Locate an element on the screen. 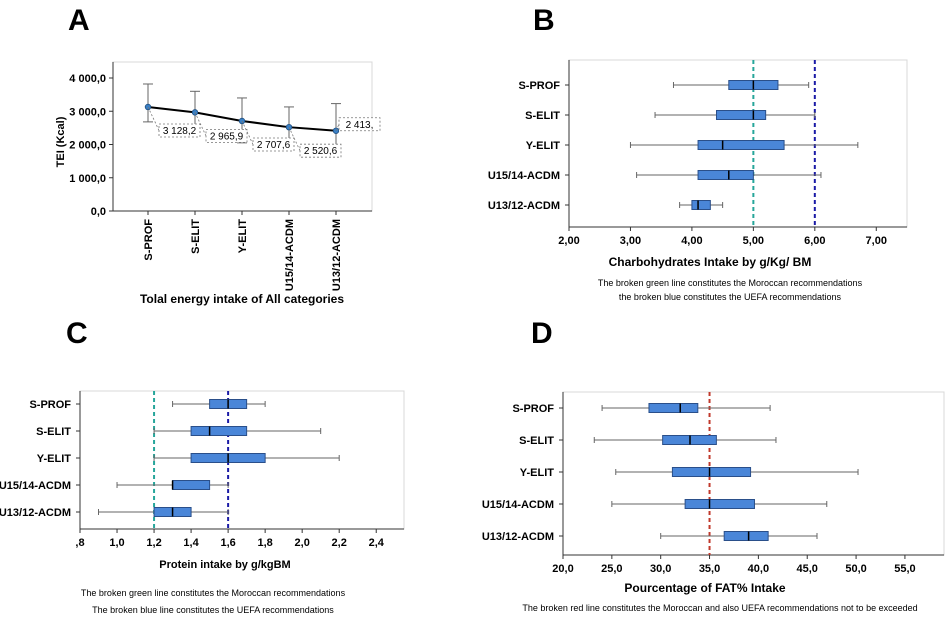 This screenshot has width=945, height=617. panel-b-xtick-label: 7,00 is located at coordinates (876, 241).